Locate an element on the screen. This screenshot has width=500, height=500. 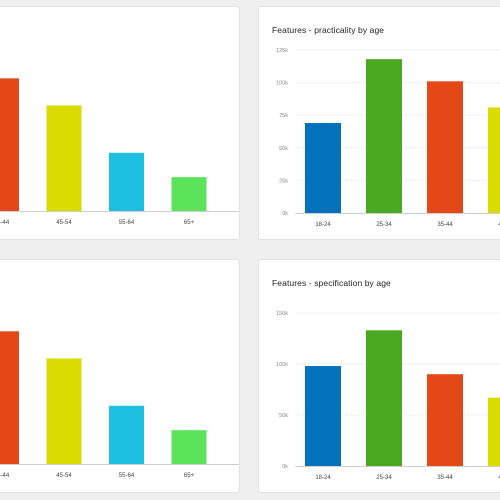
chart-title: Features - practicality by age is located at coordinates (328, 30).